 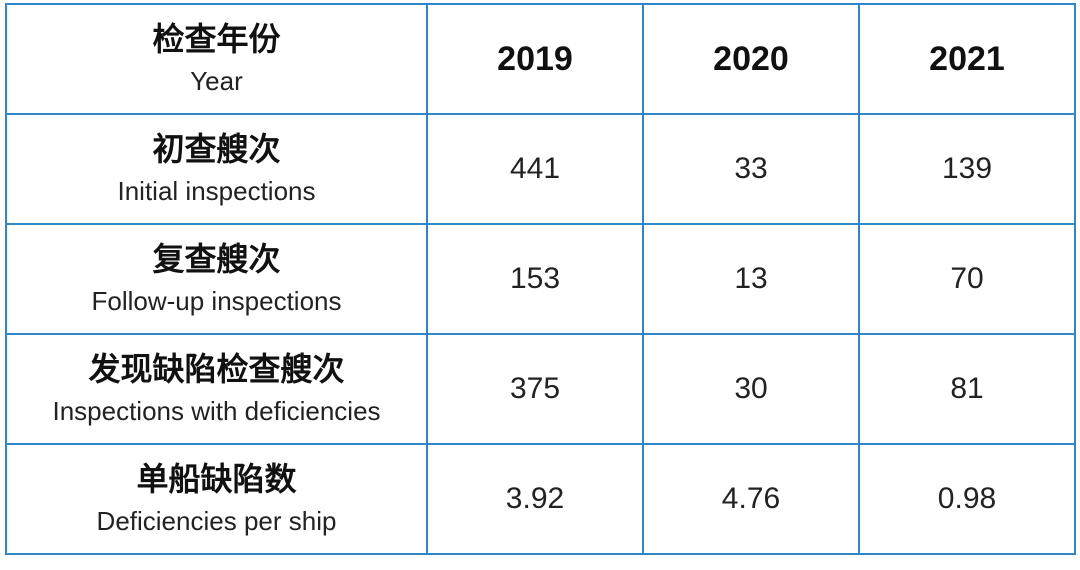 What do you see at coordinates (535, 169) in the screenshot?
I see `value-cell: 441` at bounding box center [535, 169].